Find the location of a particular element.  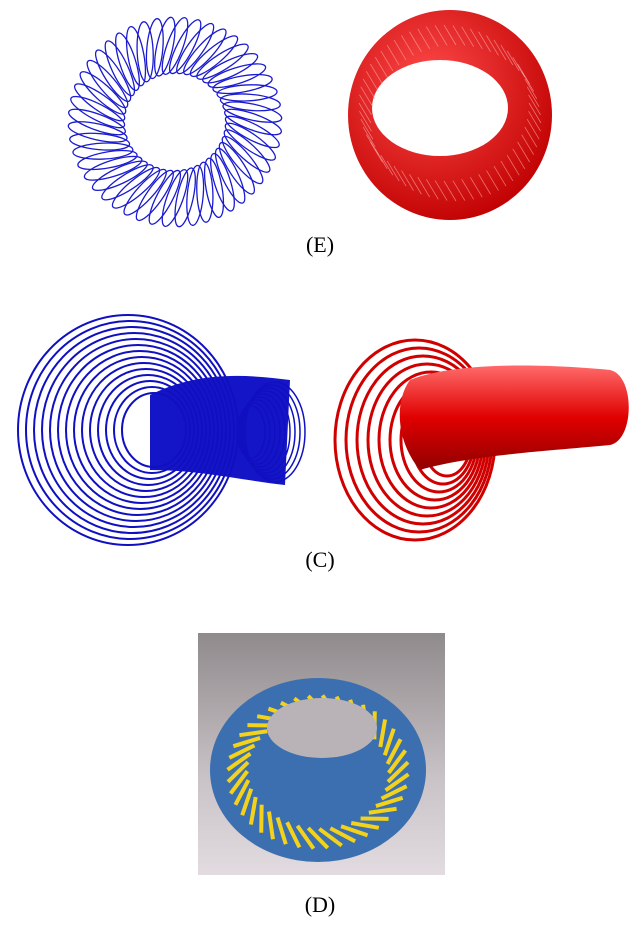

red-stripes is located at coordinates (450, 113).